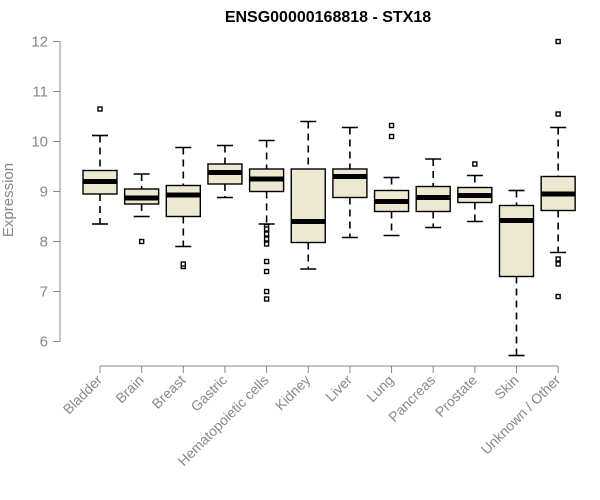 The height and width of the screenshot is (500, 600). I want to click on box-group-unknown-other, so click(558, 169).